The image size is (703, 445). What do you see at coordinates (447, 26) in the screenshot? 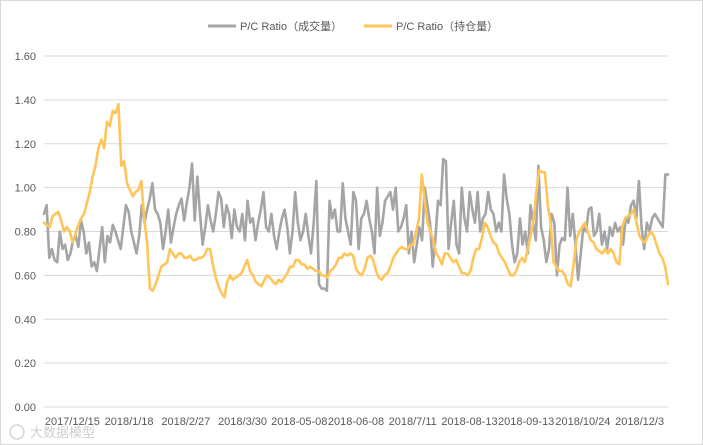
I see `legend-label-open-interest: P/C Ratio（持仓量）` at bounding box center [447, 26].